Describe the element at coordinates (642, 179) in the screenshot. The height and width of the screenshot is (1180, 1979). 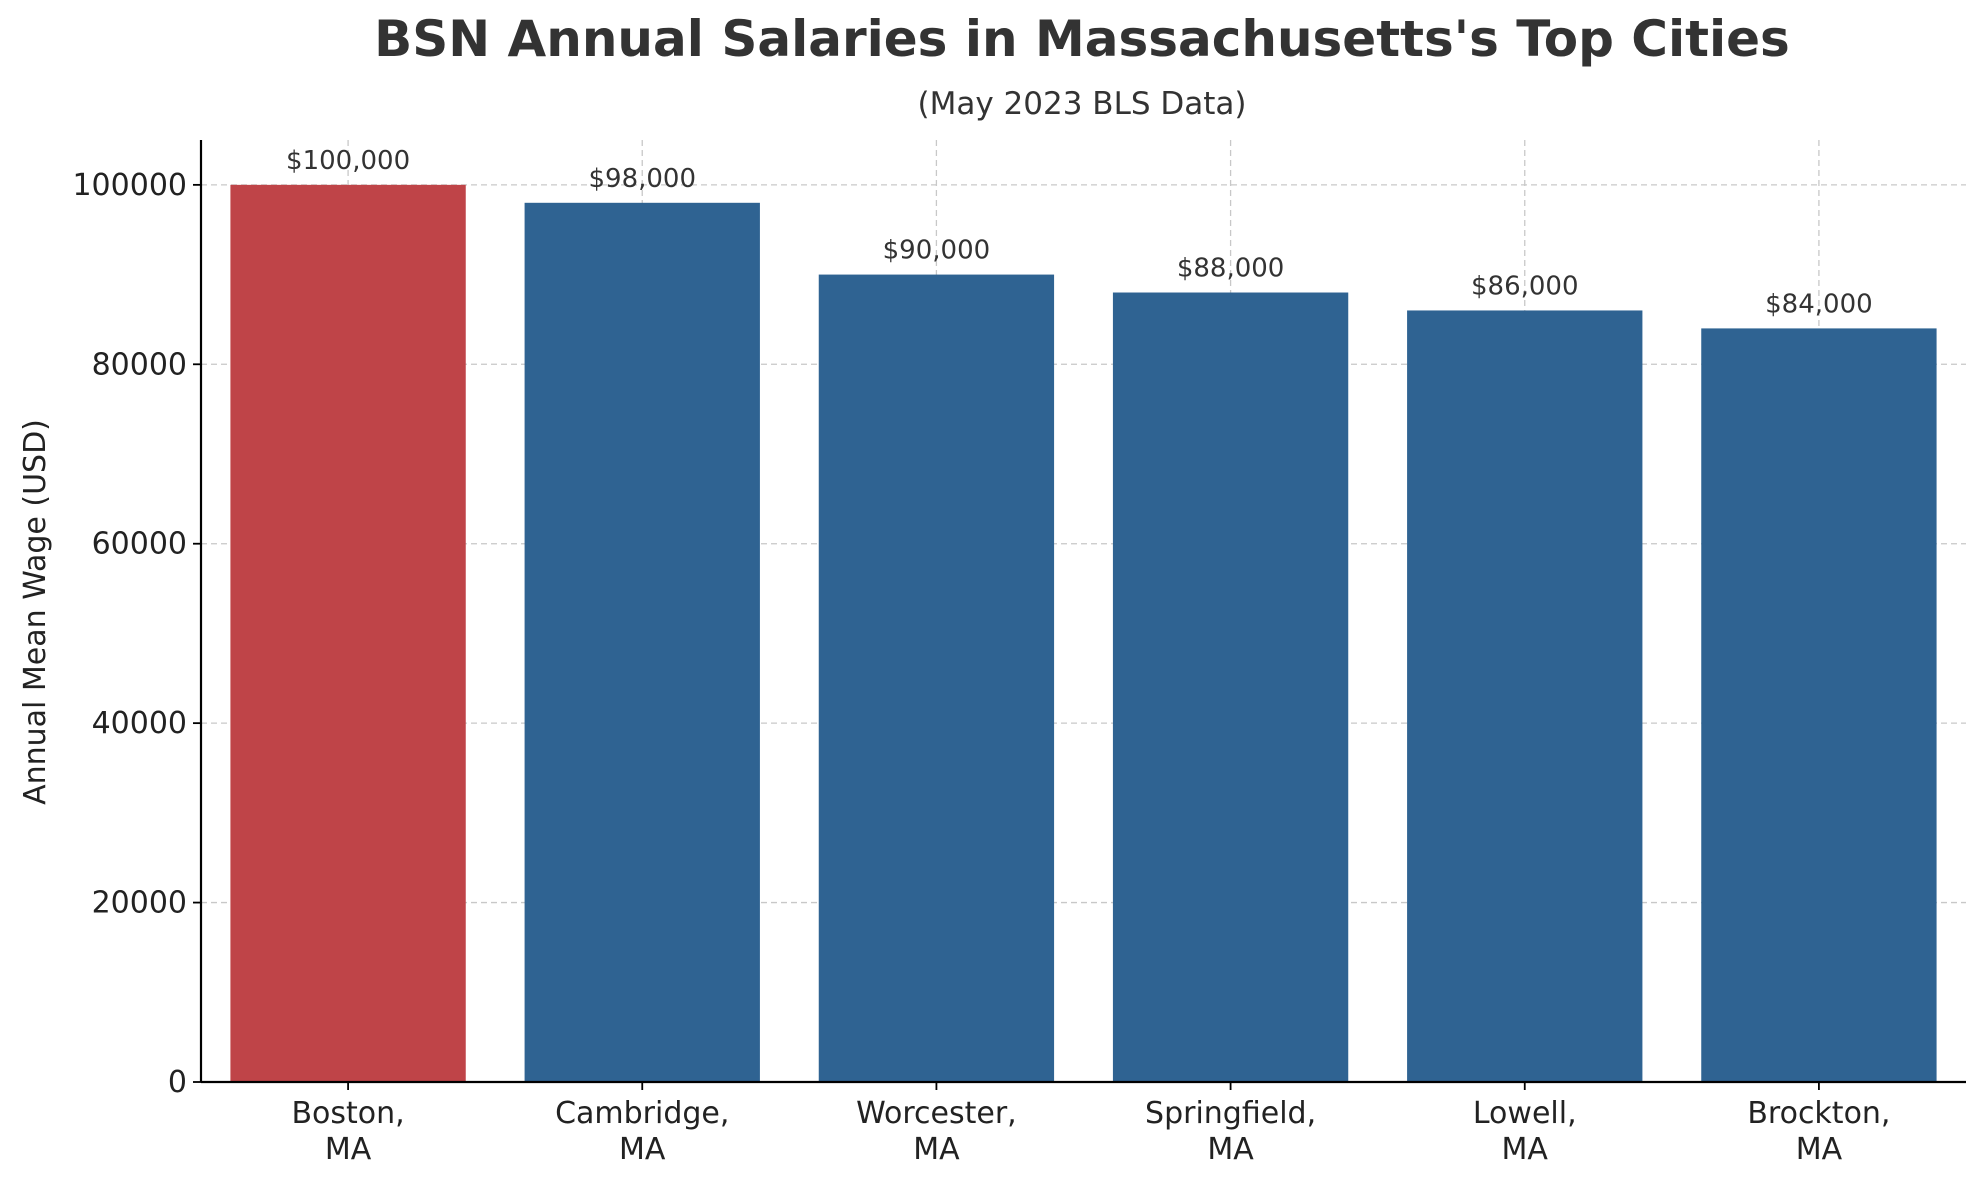
I see `bar-value-label: $98,000` at that location.